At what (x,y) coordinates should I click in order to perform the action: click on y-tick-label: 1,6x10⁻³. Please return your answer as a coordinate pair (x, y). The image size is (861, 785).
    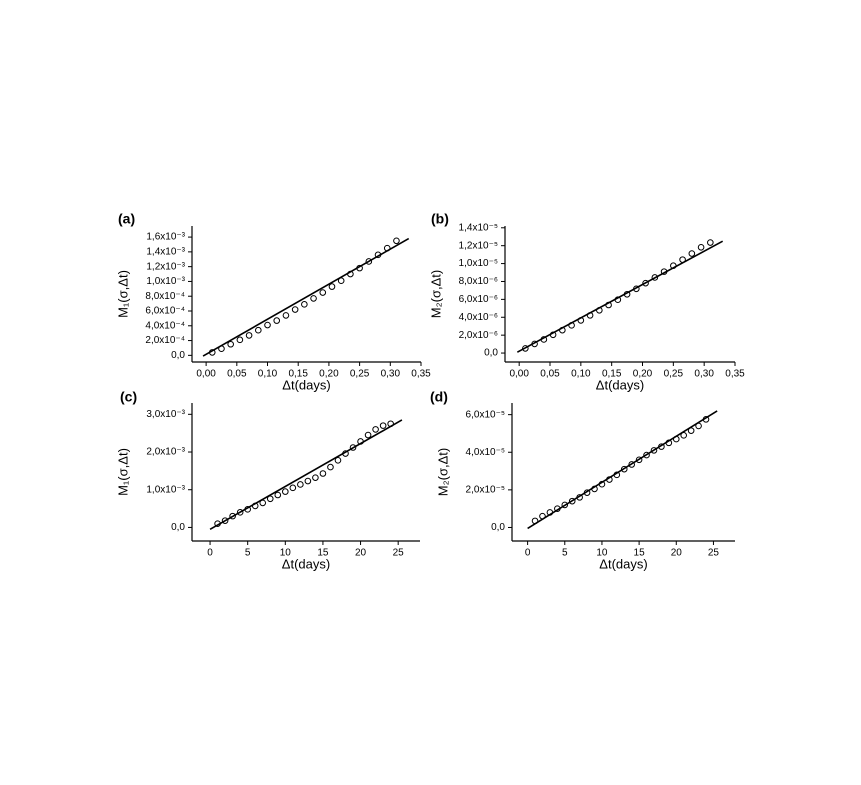
    Looking at the image, I should click on (165, 237).